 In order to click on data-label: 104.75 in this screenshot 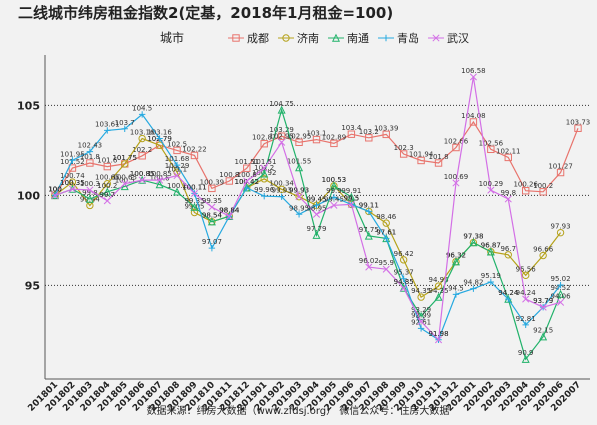, I will do `click(281, 104)`.